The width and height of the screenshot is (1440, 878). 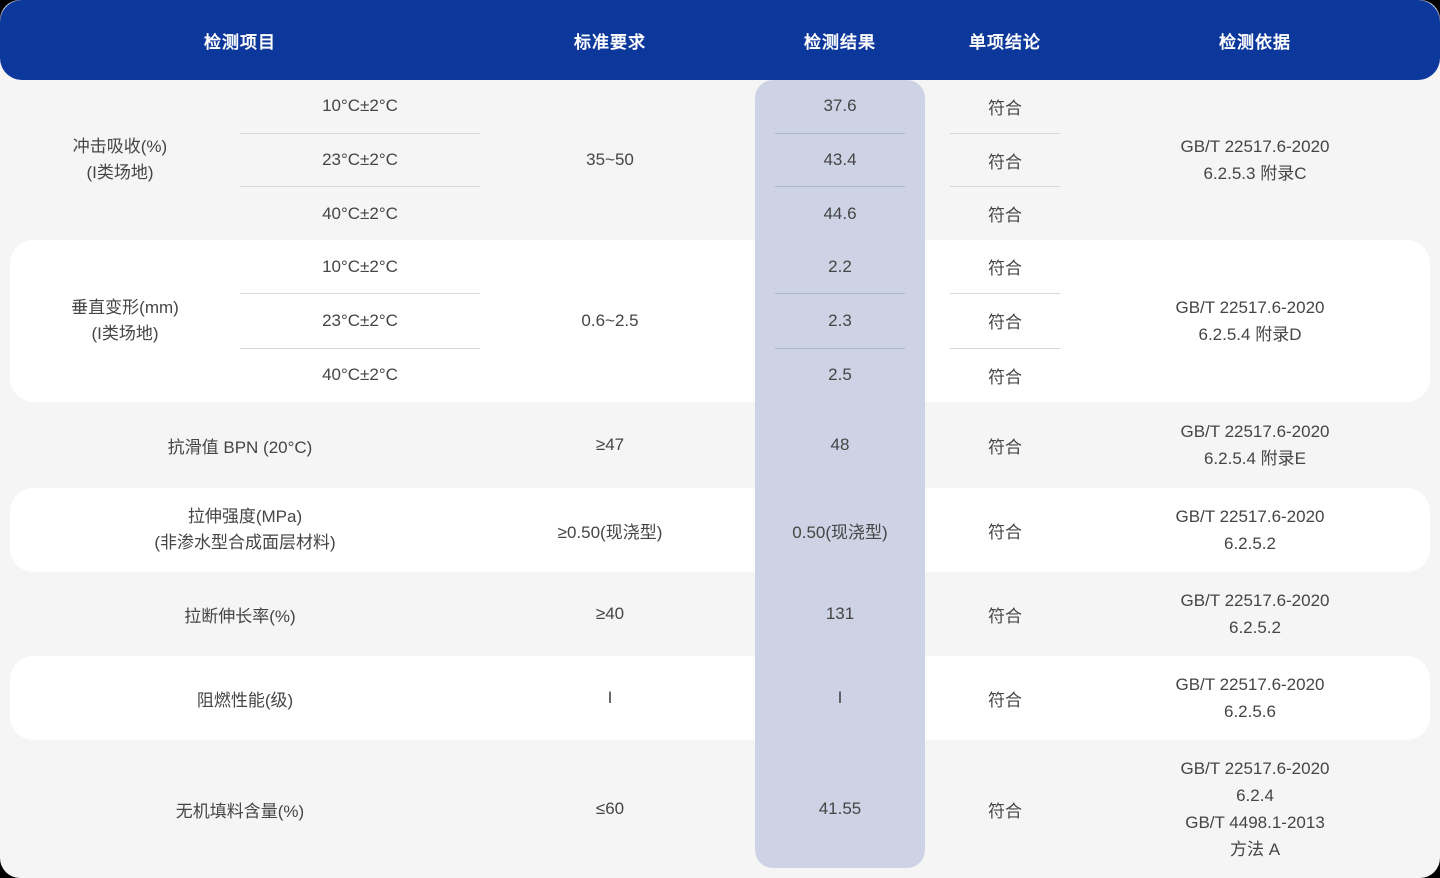 I want to click on result-cell: 48, so click(x=840, y=444).